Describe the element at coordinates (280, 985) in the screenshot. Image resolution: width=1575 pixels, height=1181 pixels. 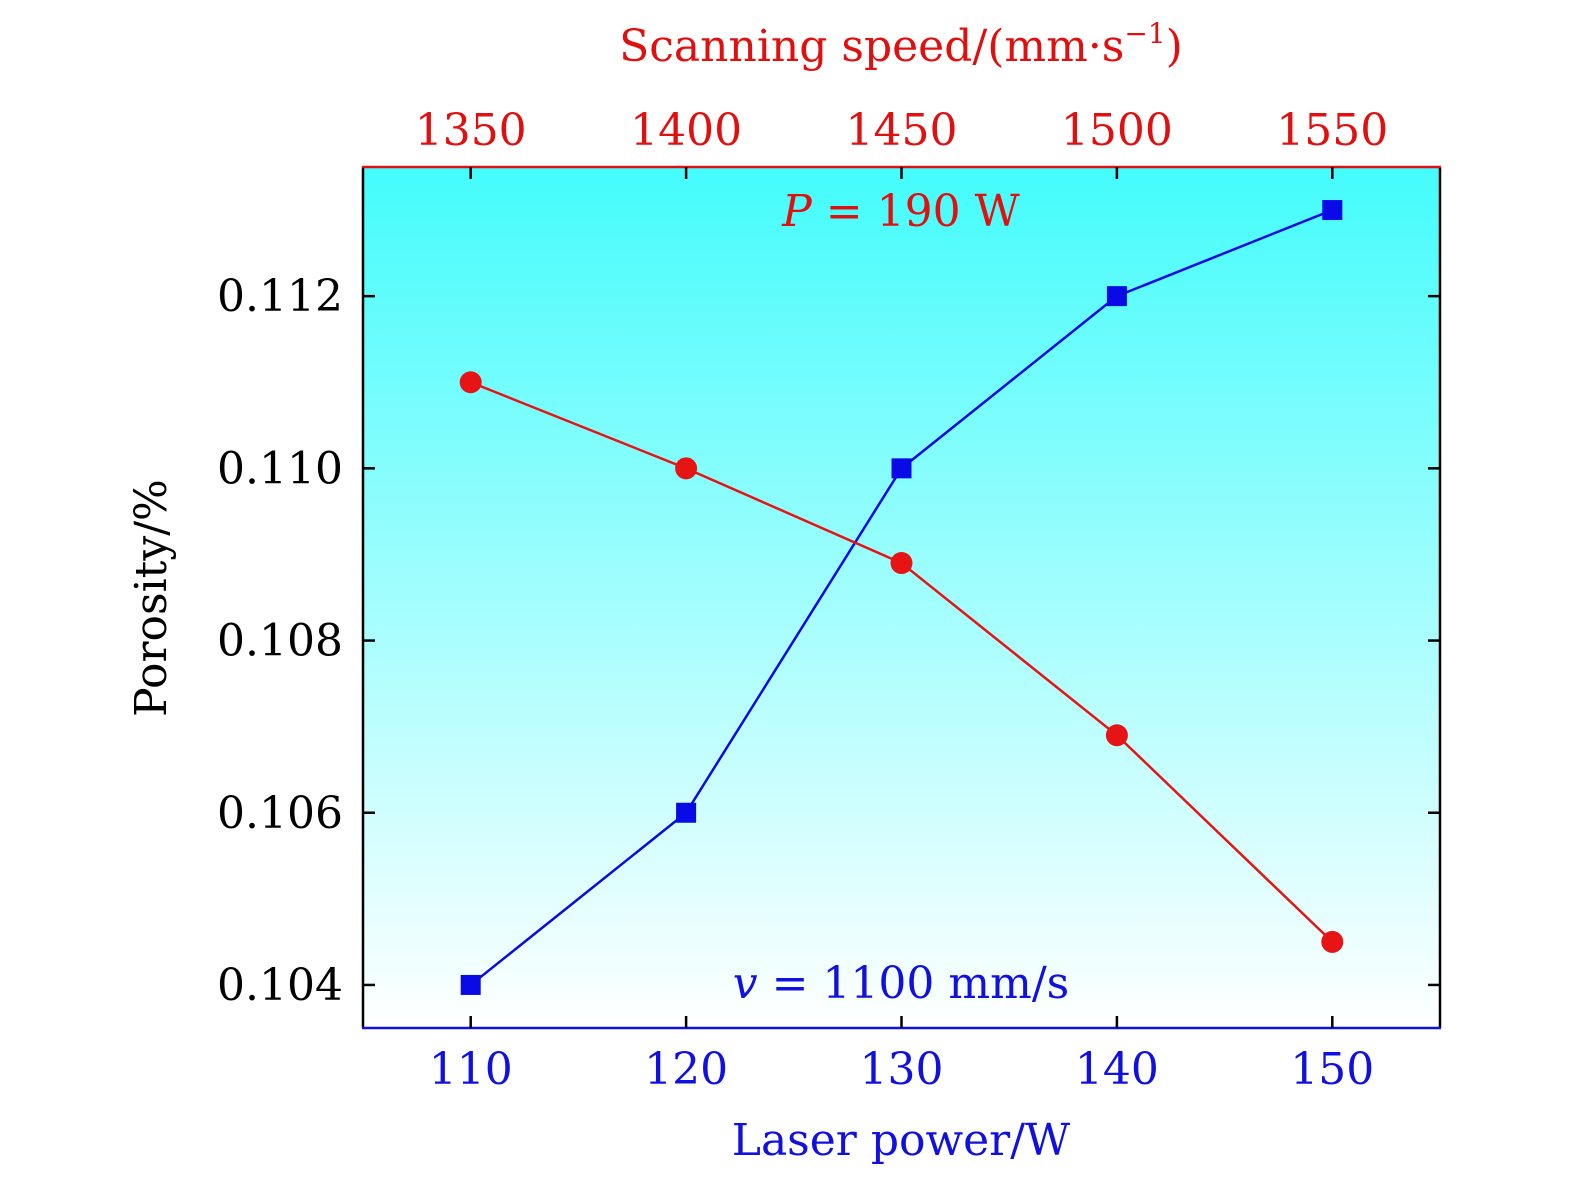
I see `y-tick-label: 0.104` at that location.